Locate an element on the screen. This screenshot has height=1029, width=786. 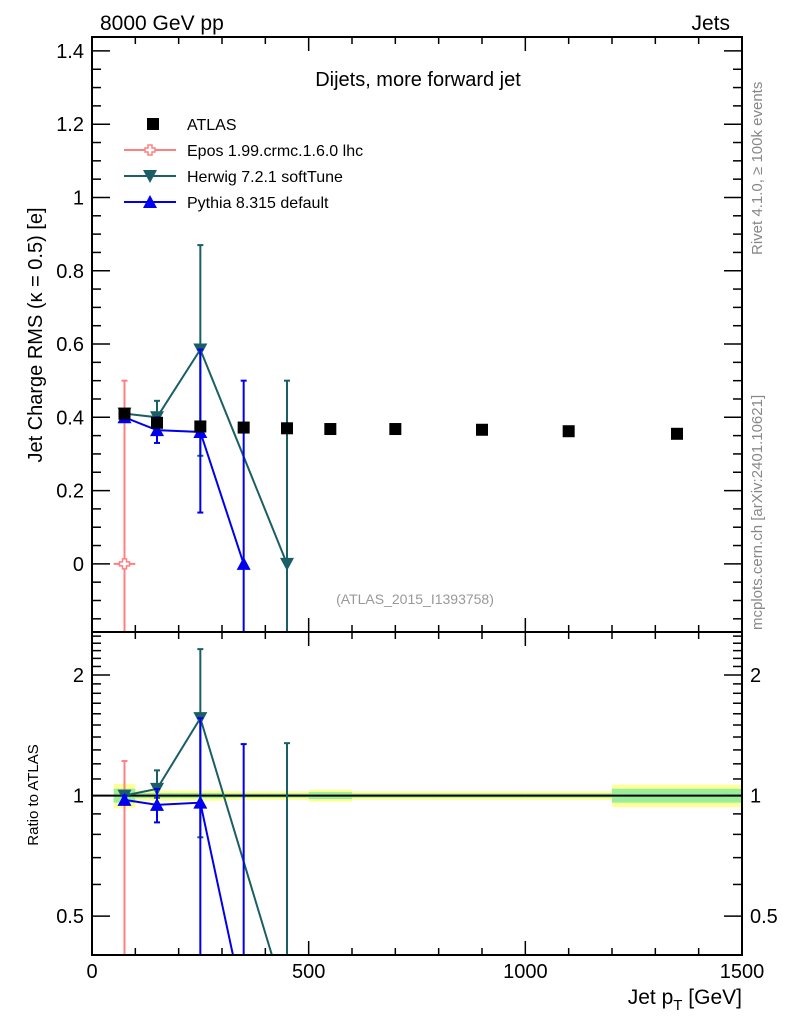
epos-legend-label: Epos 1.99.crmc.1.6.0 lhc is located at coordinates (275, 151).